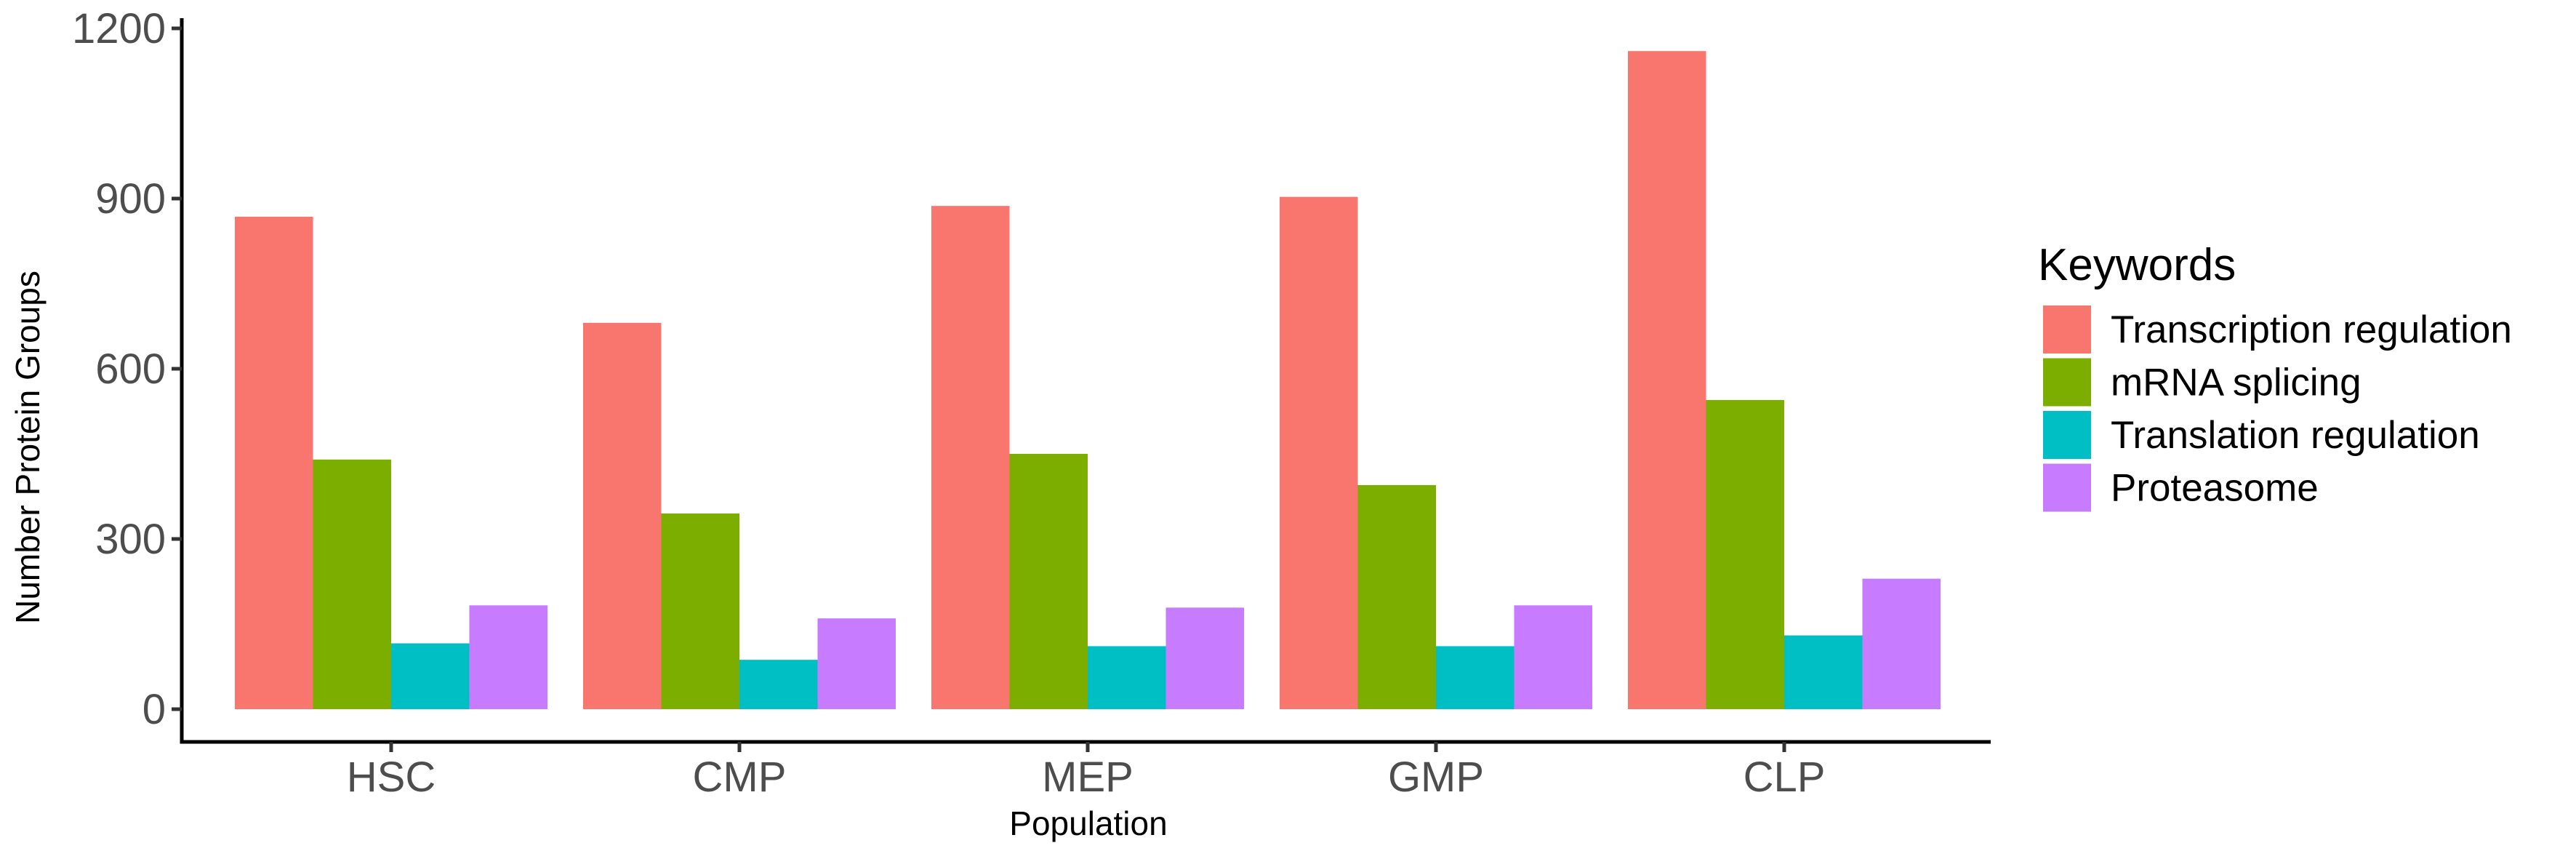  What do you see at coordinates (1319, 452) in the screenshot?
I see `bar-gmp-transcription-regulation` at bounding box center [1319, 452].